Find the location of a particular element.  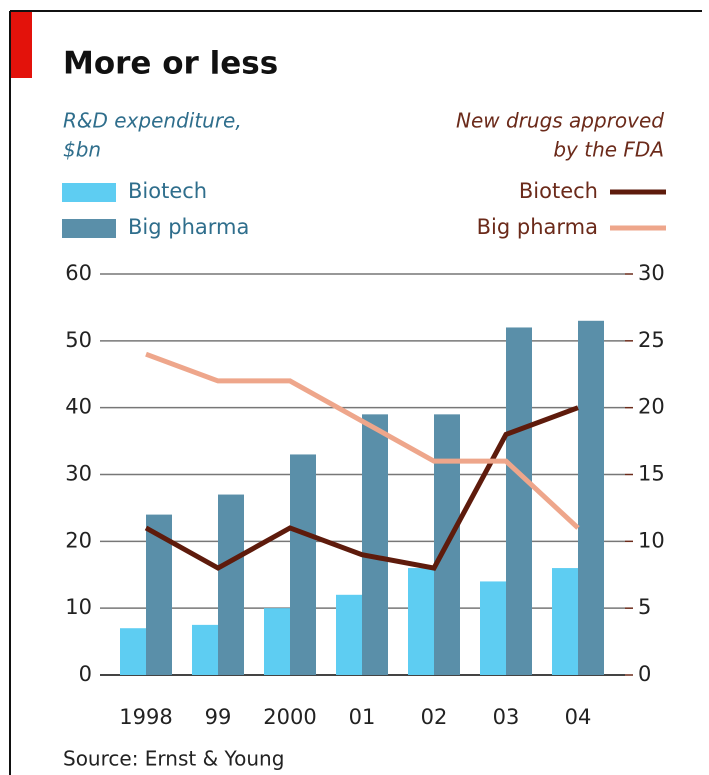

left-axis-label: R&D expenditure, is located at coordinates (152, 121).